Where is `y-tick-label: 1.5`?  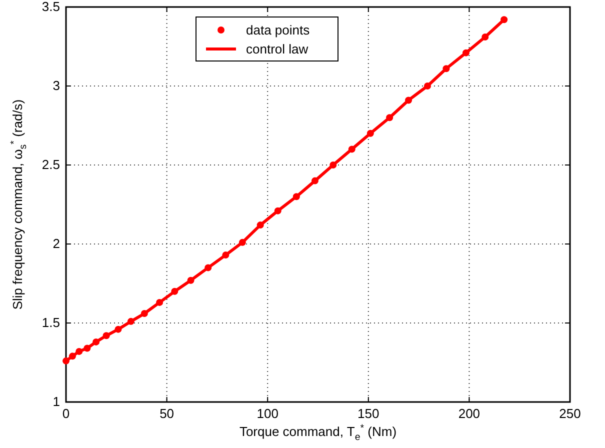 y-tick-label: 1.5 is located at coordinates (51, 322).